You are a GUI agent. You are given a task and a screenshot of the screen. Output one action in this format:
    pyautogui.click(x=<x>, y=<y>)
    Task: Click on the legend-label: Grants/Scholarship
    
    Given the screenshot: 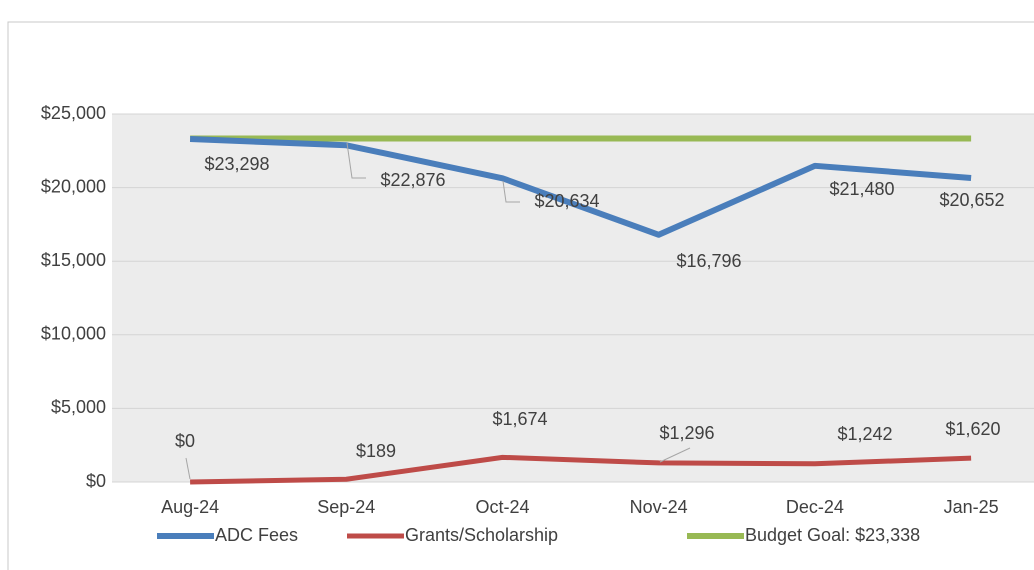 What is the action you would take?
    pyautogui.click(x=481, y=535)
    